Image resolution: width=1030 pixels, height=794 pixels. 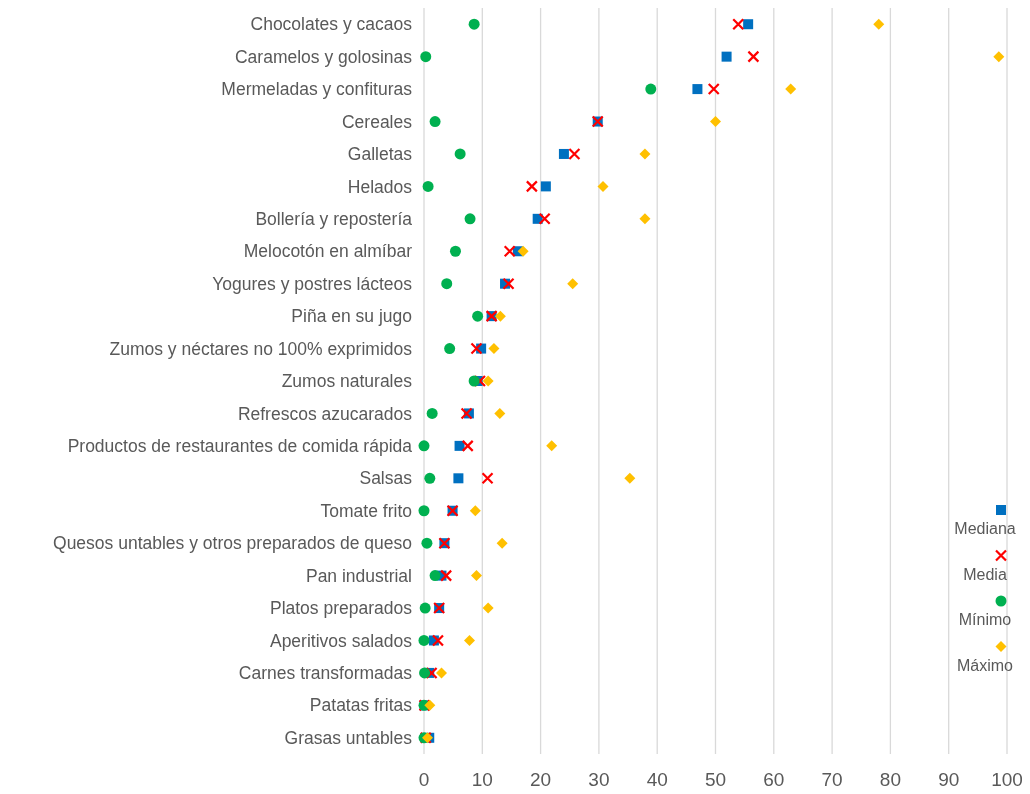 What do you see at coordinates (232, 543) in the screenshot?
I see `y-tick-label: Quesos untables y otros preparados de queso` at bounding box center [232, 543].